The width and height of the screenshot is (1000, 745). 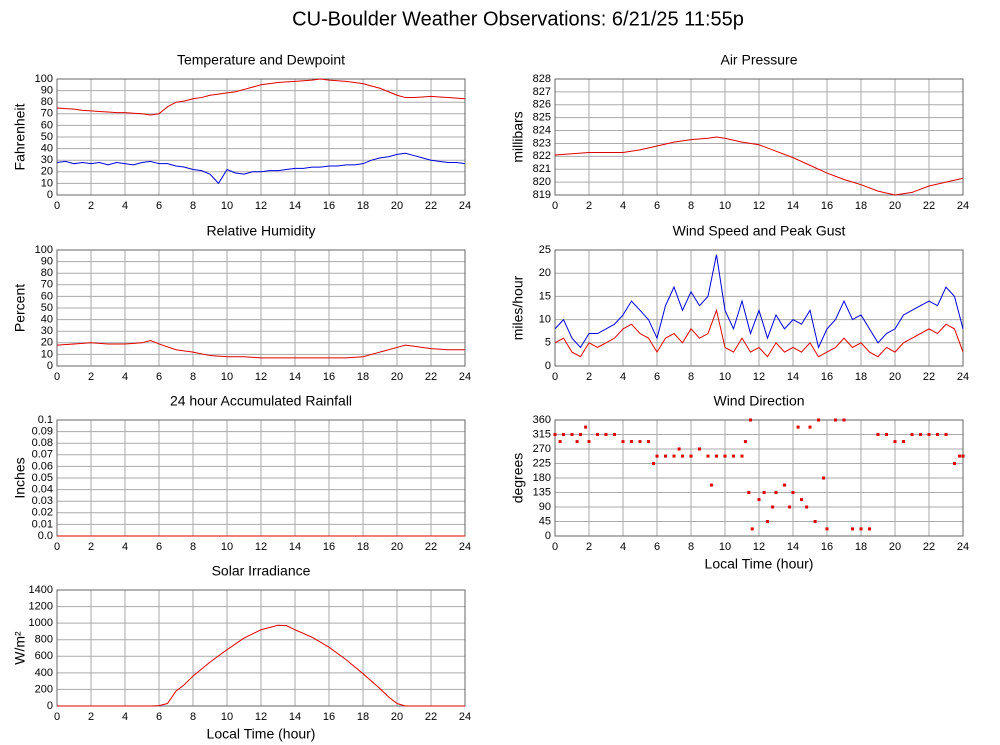 What do you see at coordinates (758, 60) in the screenshot?
I see `chart-title: Air Pressure` at bounding box center [758, 60].